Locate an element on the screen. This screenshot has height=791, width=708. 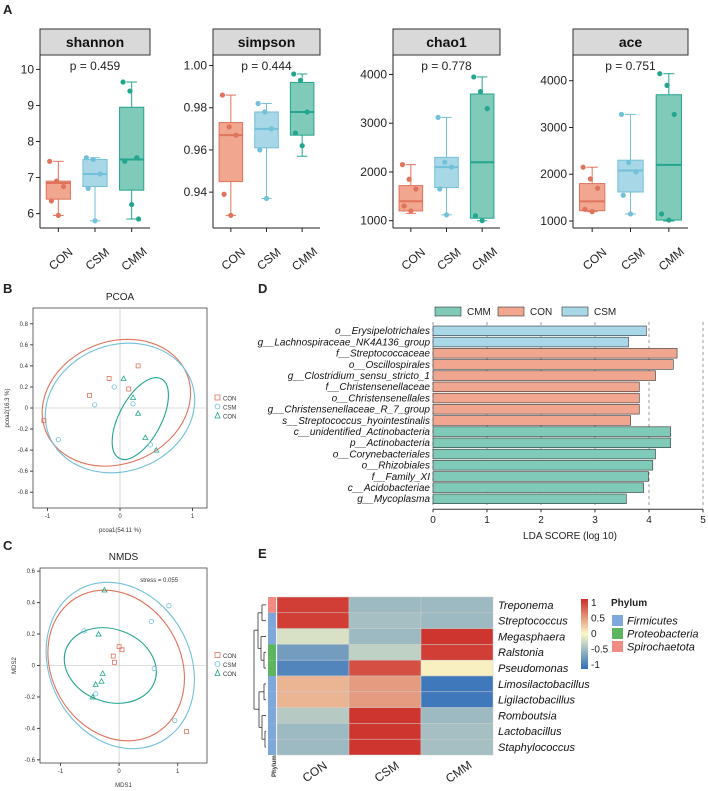
stress-annotation: stress = 0.055 is located at coordinates (159, 581).